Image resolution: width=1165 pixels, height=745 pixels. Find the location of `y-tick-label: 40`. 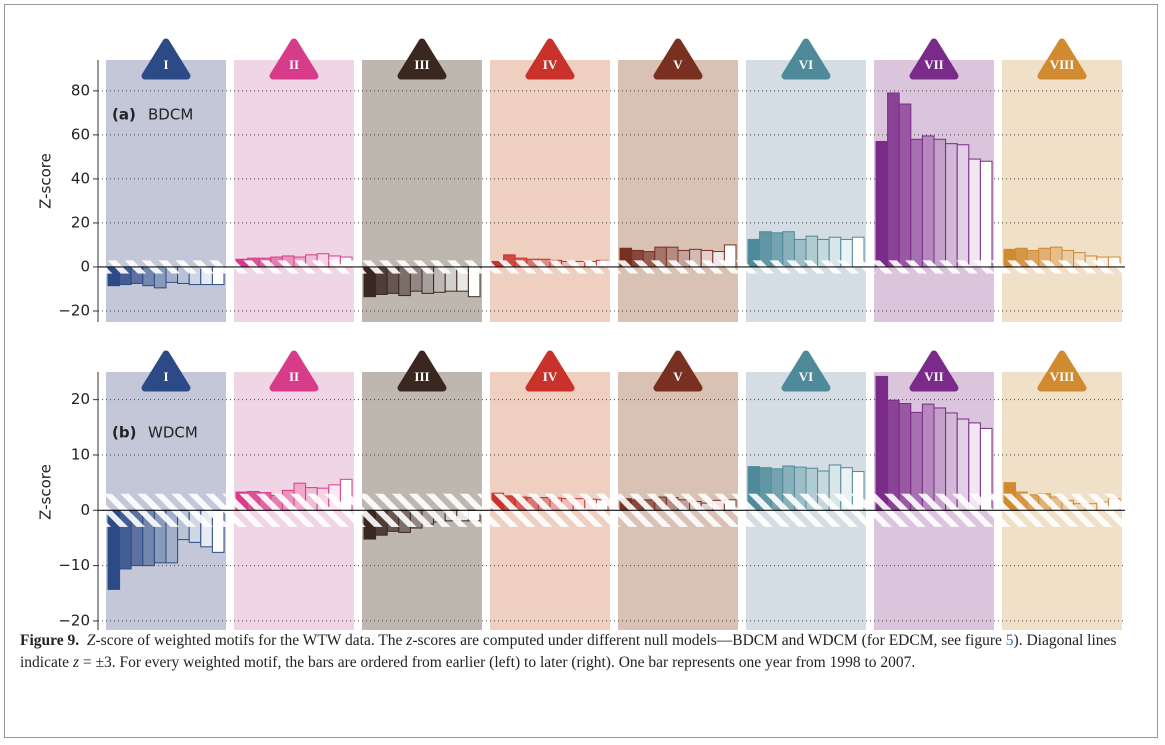

y-tick-label: 40 is located at coordinates (80, 178).